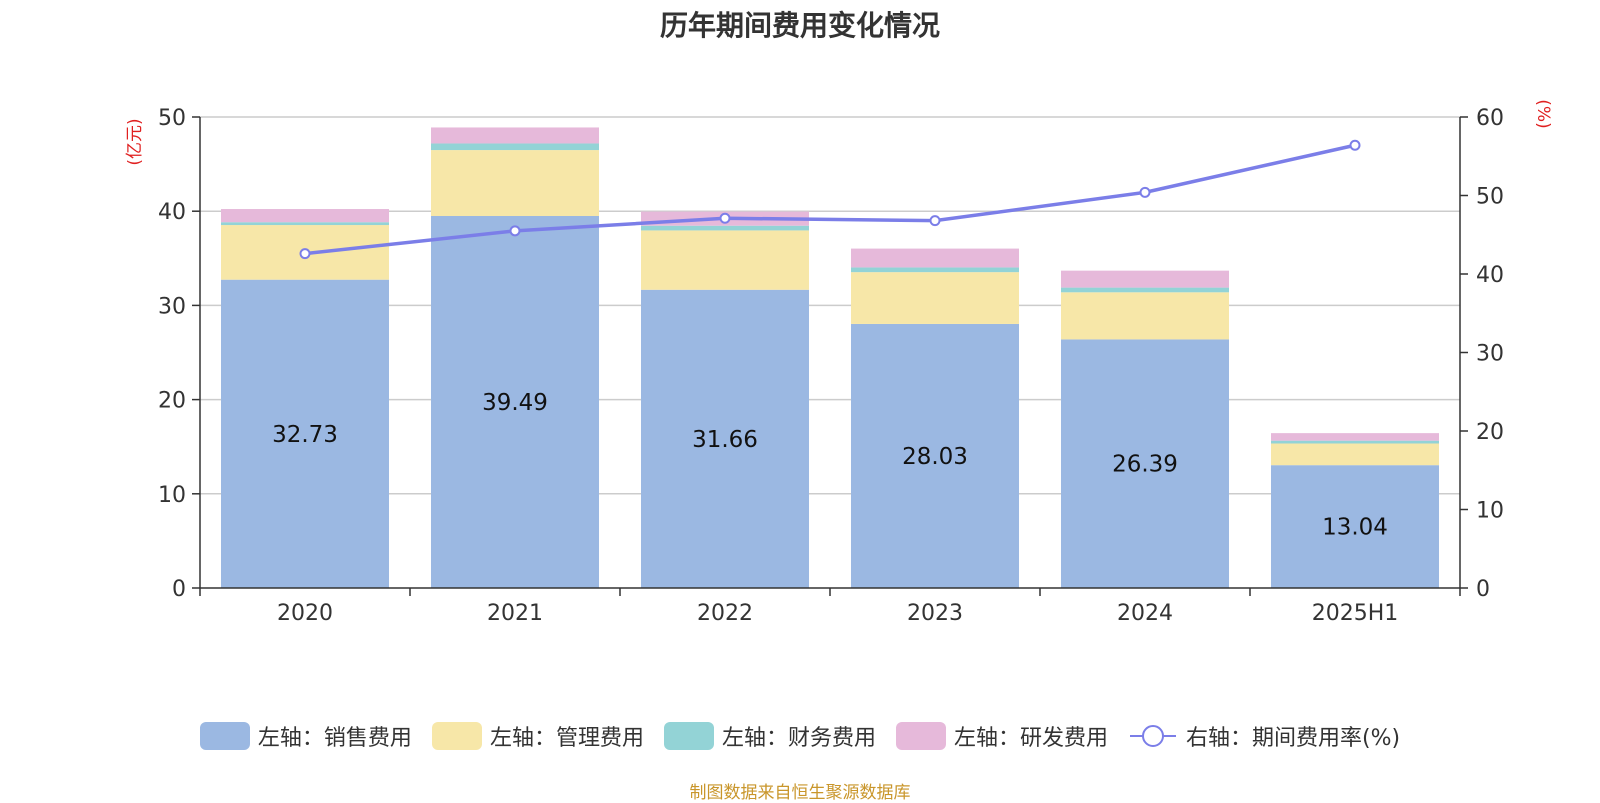  I want to click on bar-value-label: 32.73, so click(305, 435).